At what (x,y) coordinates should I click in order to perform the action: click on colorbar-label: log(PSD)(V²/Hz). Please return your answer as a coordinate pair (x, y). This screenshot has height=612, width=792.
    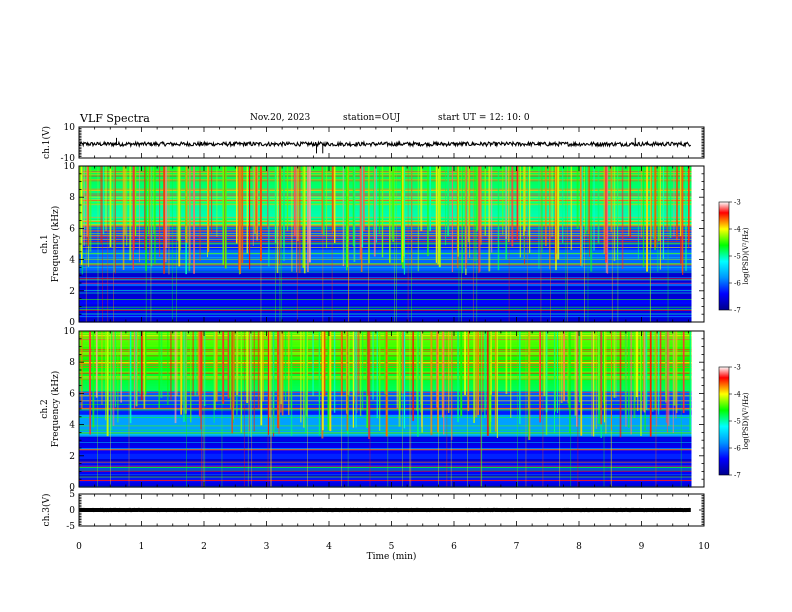
    Looking at the image, I should click on (746, 255).